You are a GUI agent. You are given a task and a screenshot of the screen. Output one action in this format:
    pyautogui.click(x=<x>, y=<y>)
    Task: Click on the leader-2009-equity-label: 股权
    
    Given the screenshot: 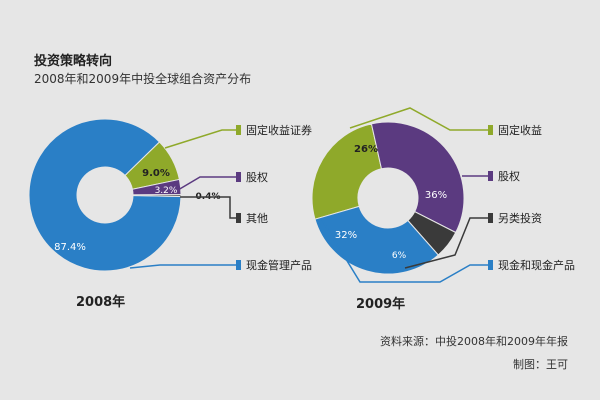 What is the action you would take?
    pyautogui.click(x=509, y=176)
    